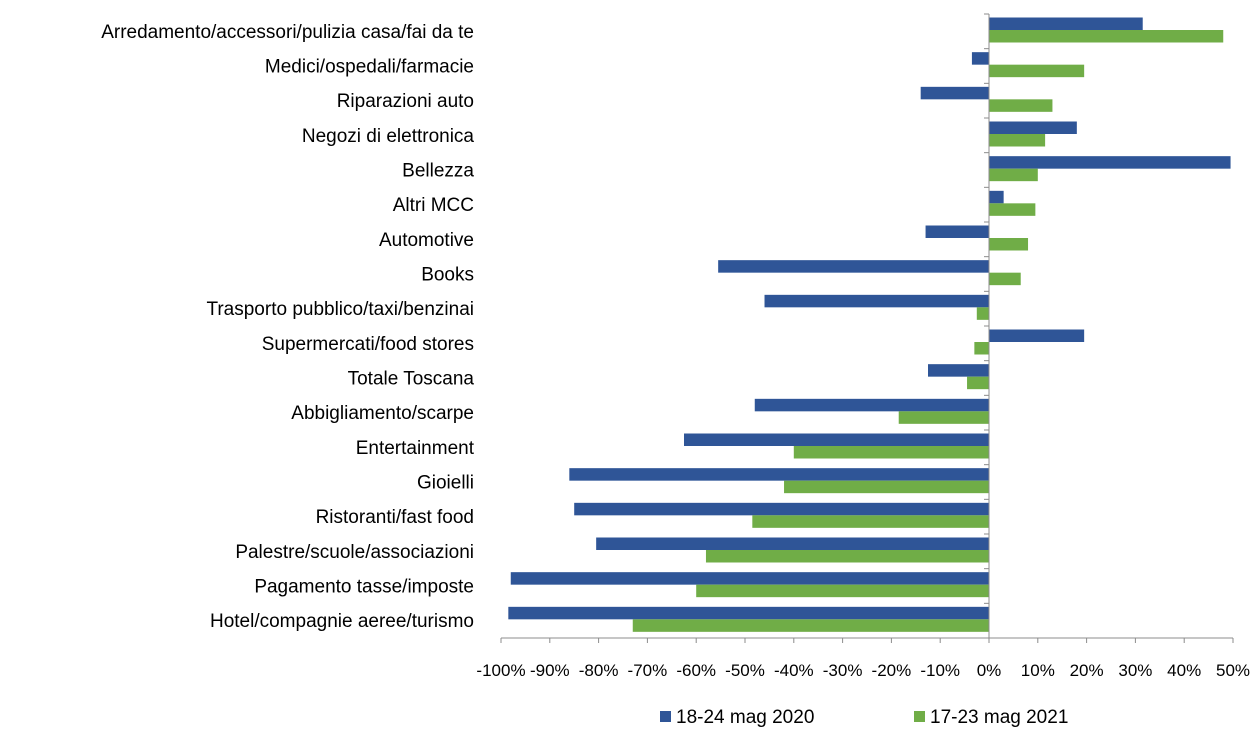 Image resolution: width=1256 pixels, height=736 pixels. Describe the element at coordinates (405, 101) in the screenshot. I see `category-label: Riparazioni auto` at that location.